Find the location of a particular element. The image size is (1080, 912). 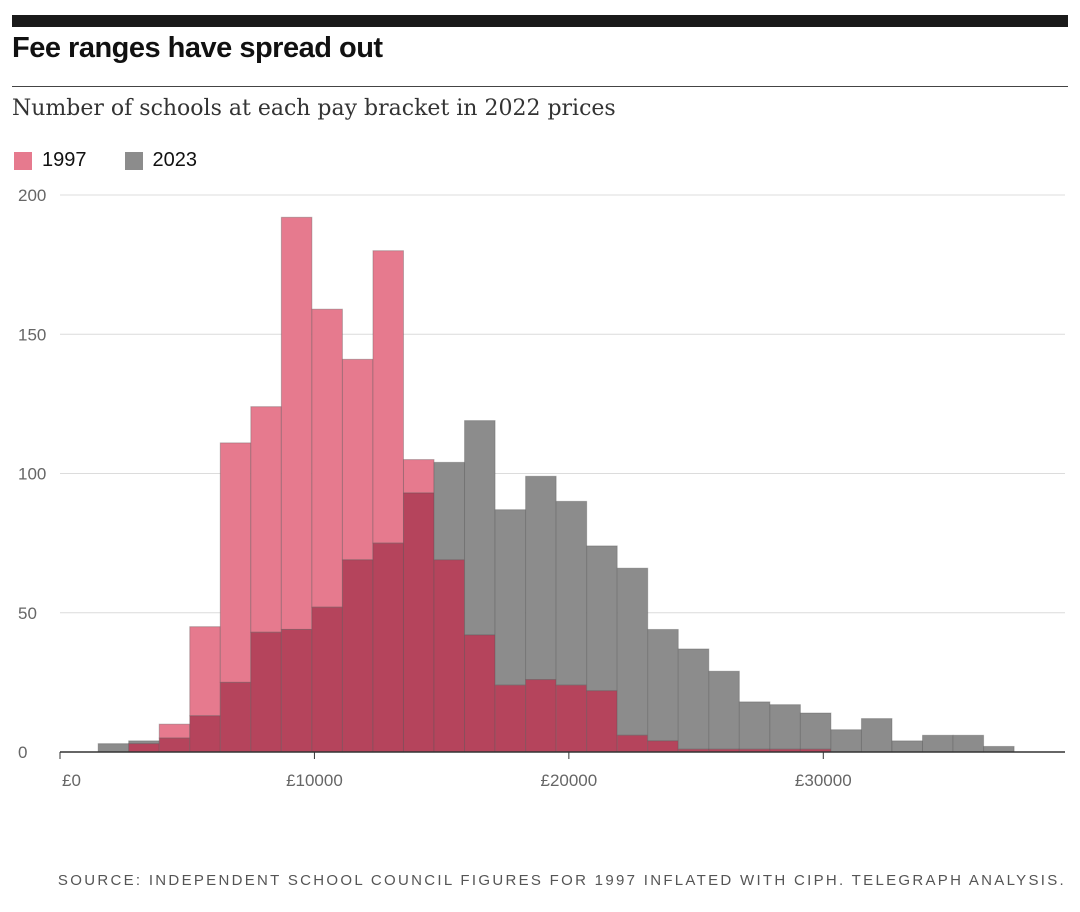

legend-swatch-1997 is located at coordinates (23, 160).